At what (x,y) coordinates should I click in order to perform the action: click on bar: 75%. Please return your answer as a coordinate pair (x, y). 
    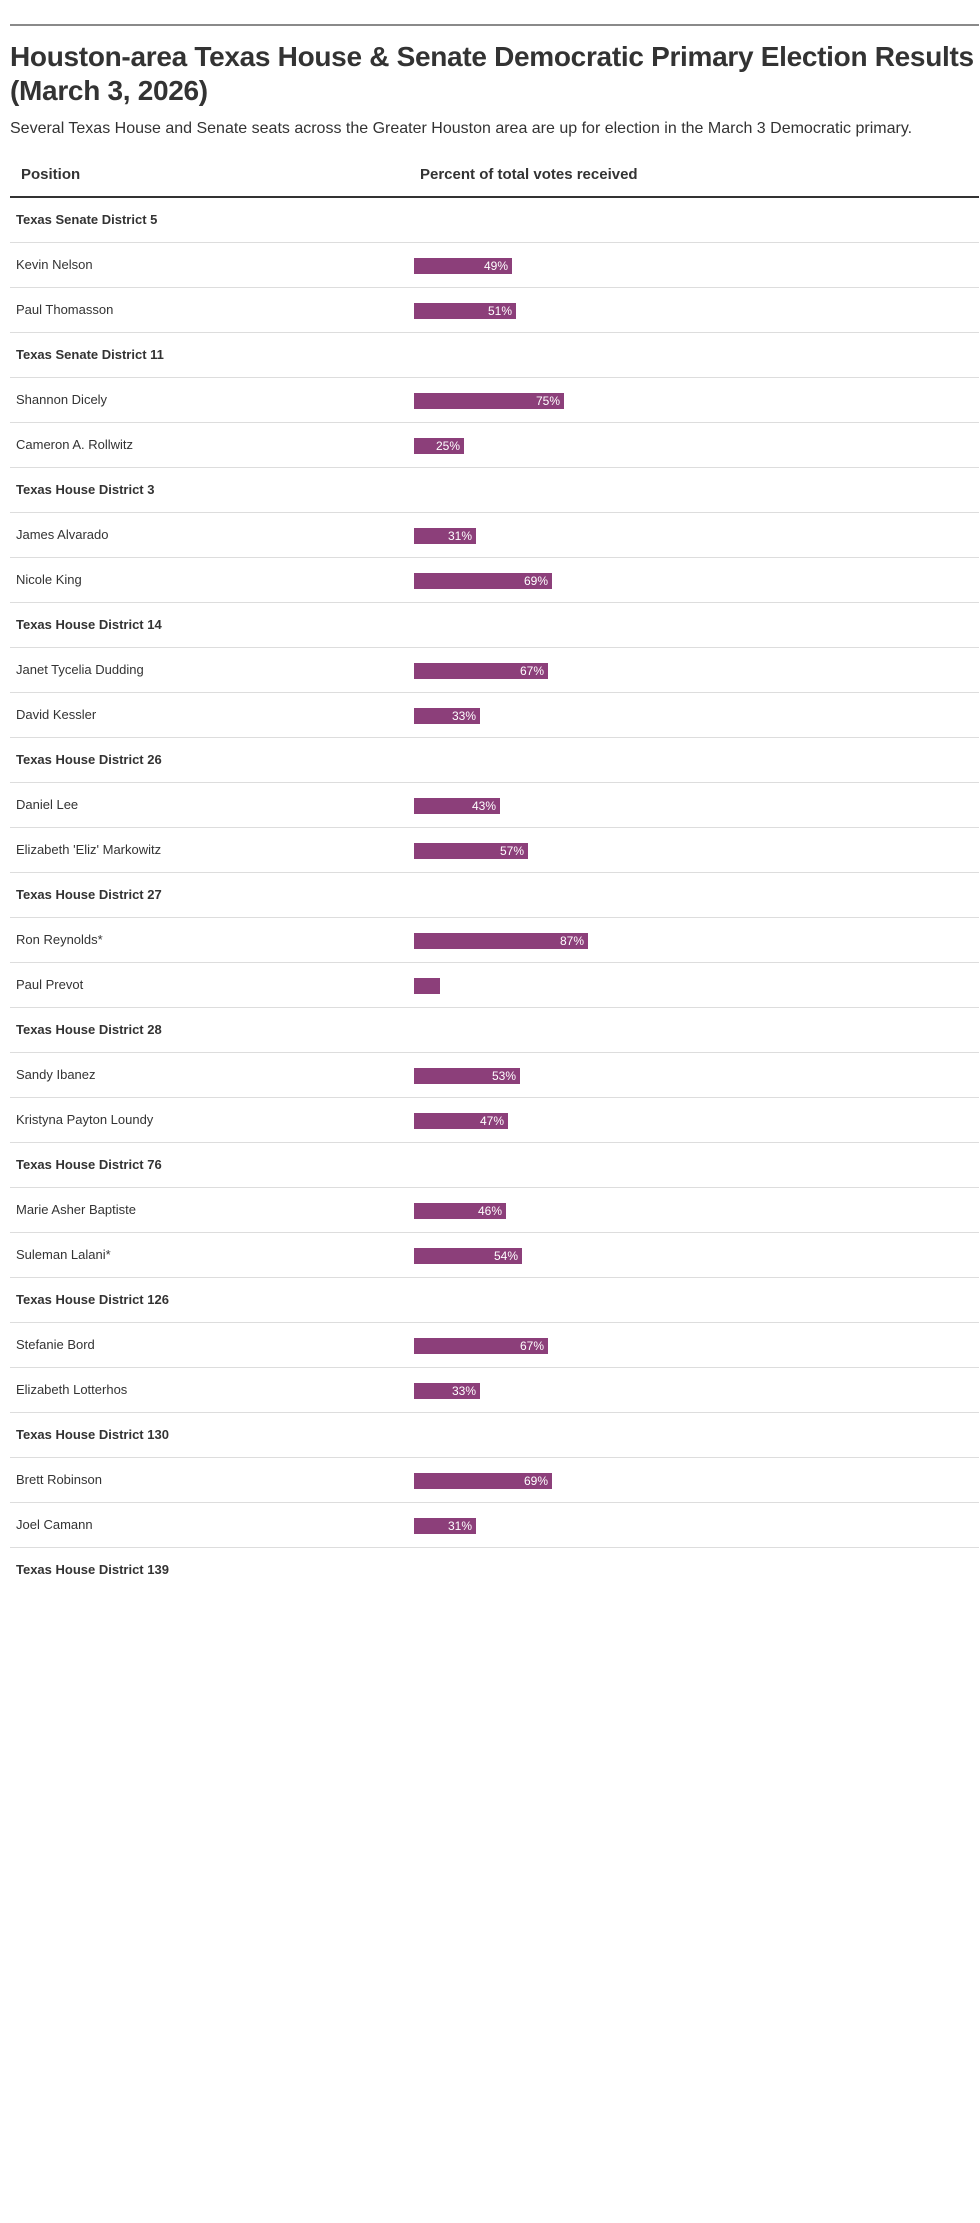
    Looking at the image, I should click on (489, 401).